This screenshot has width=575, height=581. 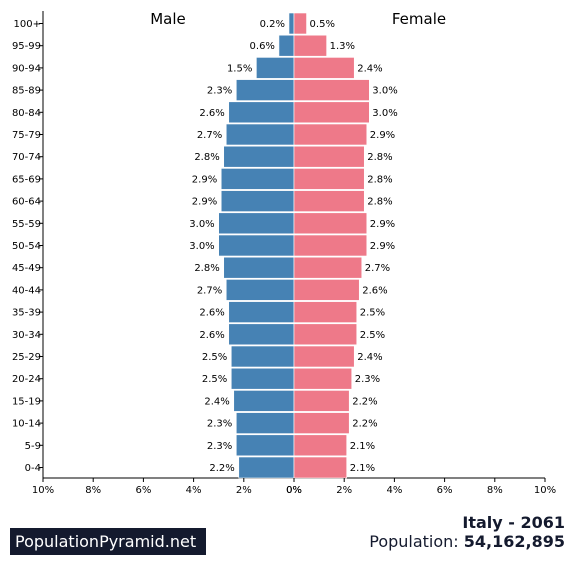 I want to click on age-group-label: 35-39, so click(x=26, y=313).